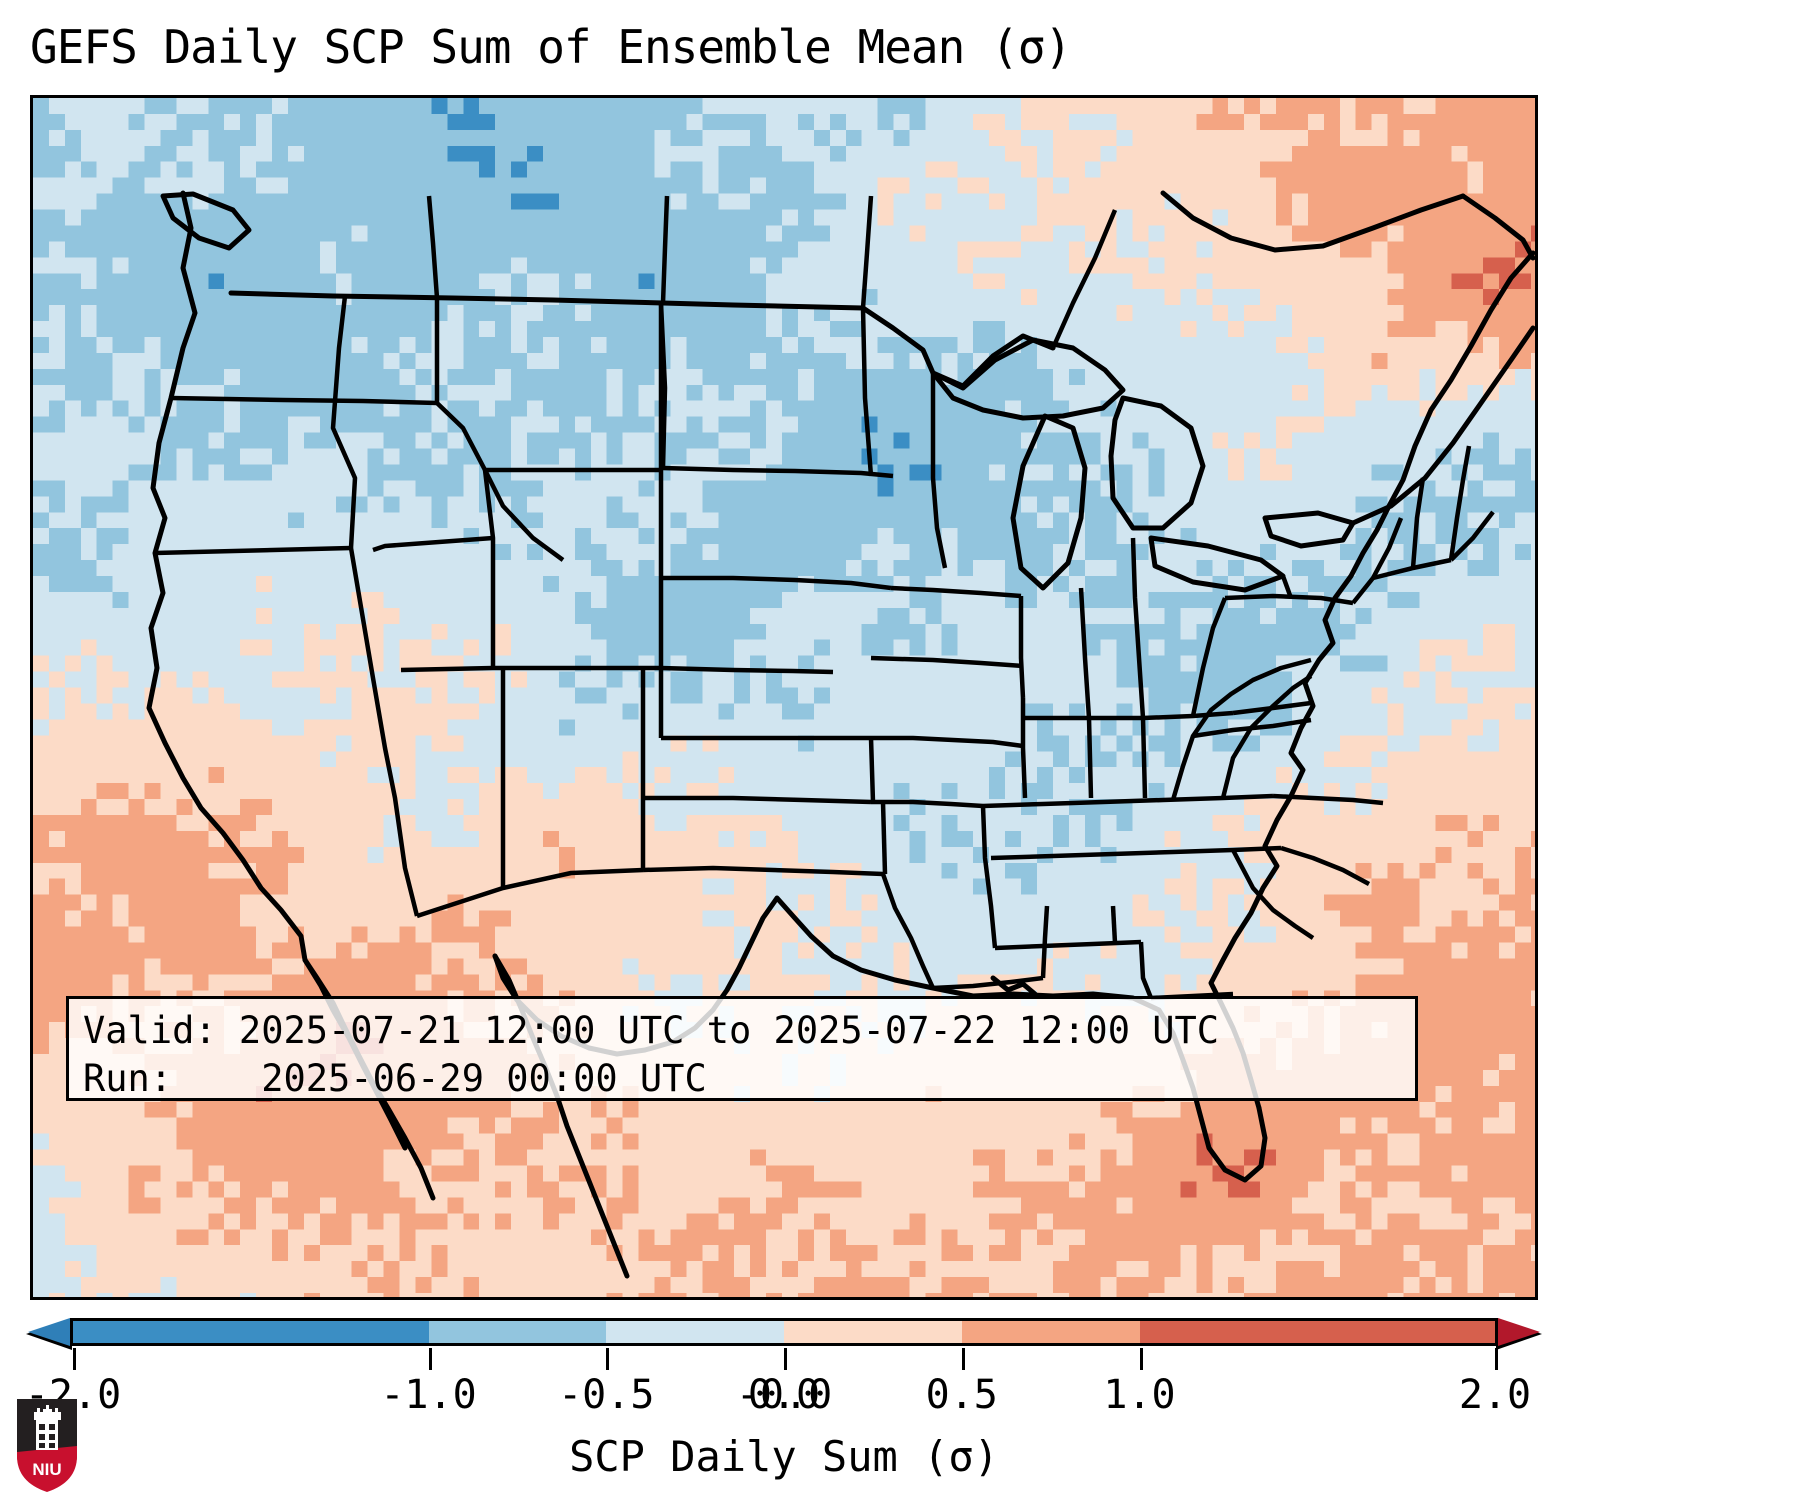 Image resolution: width=1803 pixels, height=1506 pixels. What do you see at coordinates (784, 1456) in the screenshot?
I see `colorbar-axis-label: SCP Daily Sum (σ)` at bounding box center [784, 1456].